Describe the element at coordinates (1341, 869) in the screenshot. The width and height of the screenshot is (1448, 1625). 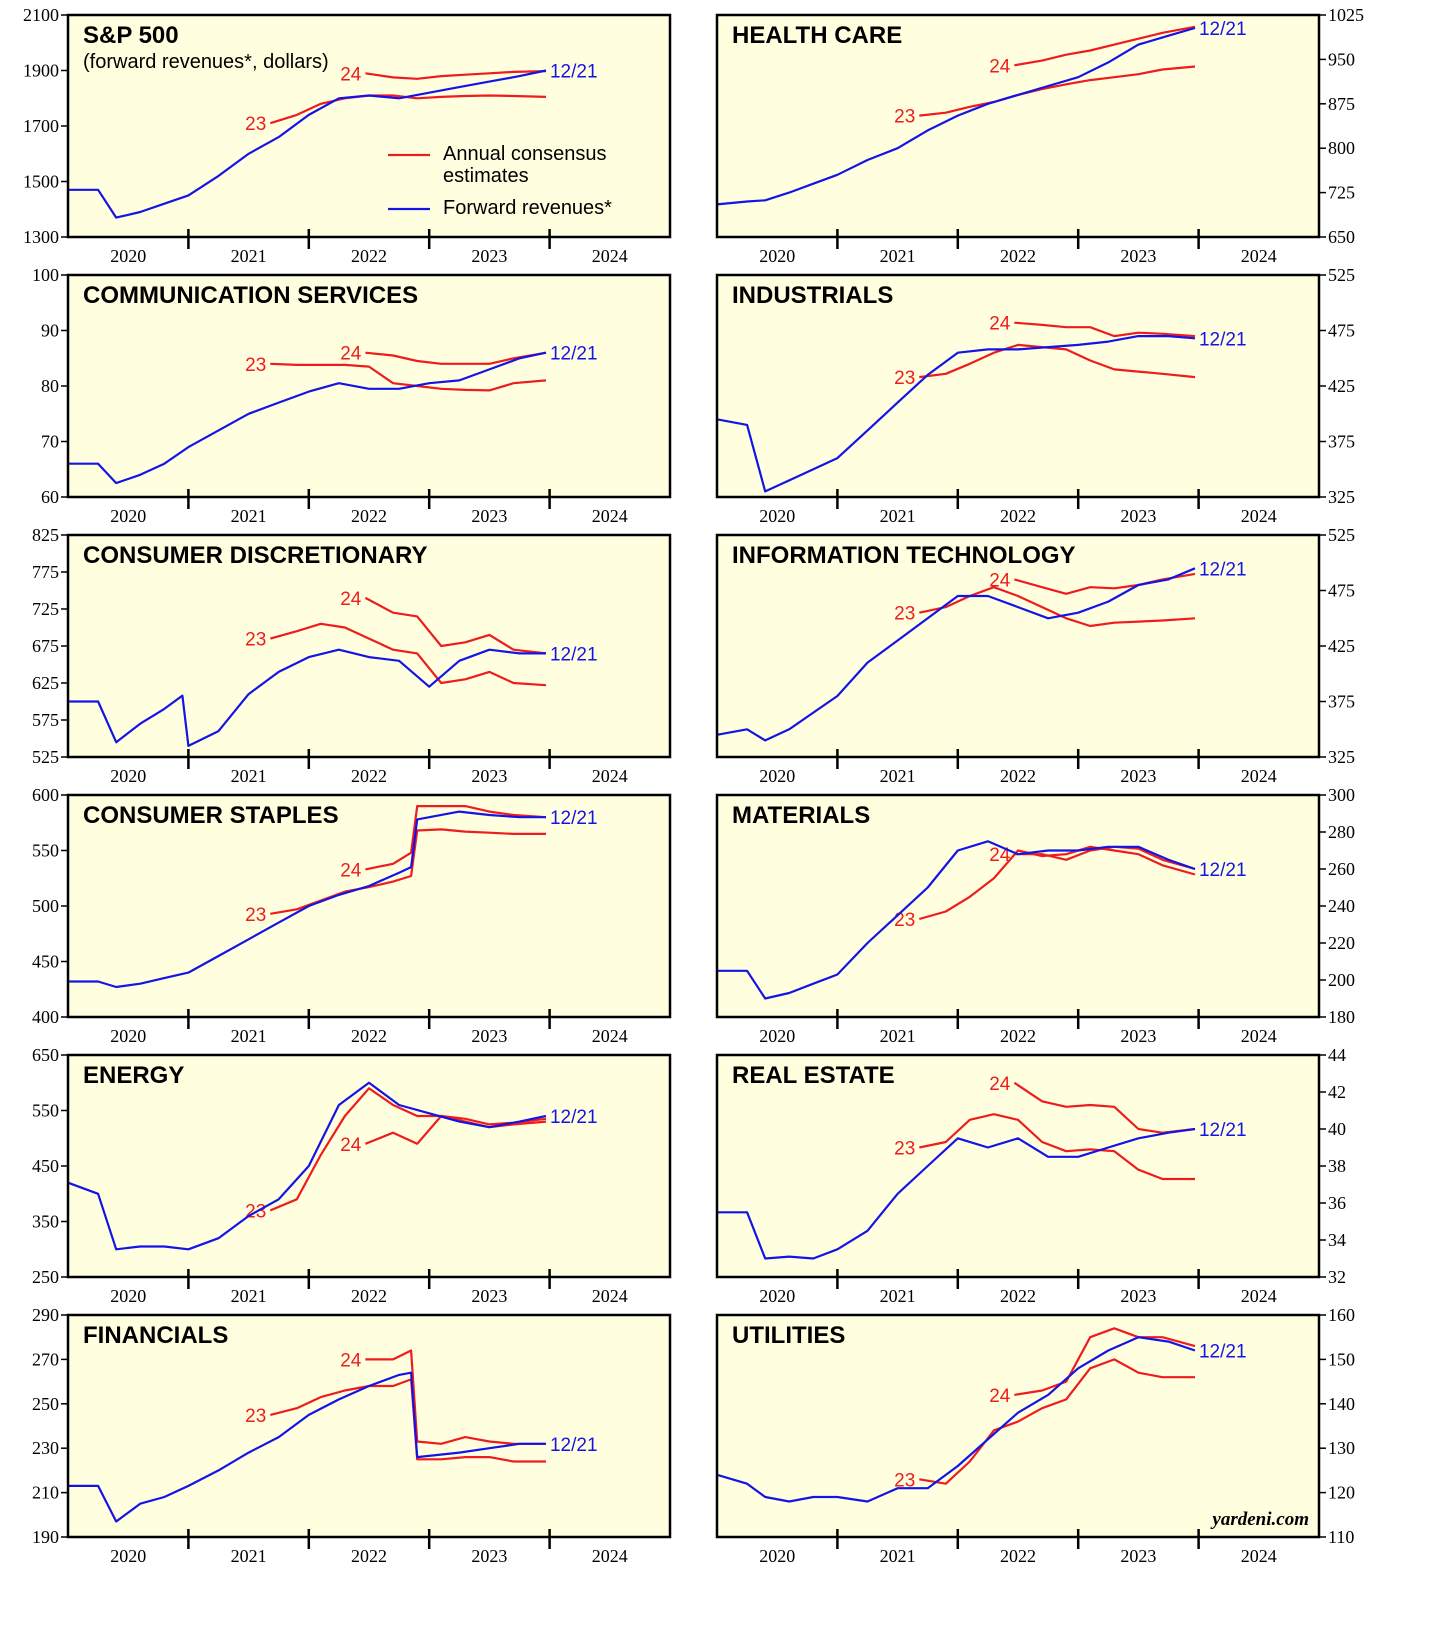
I see `y-tick-label: 260` at that location.